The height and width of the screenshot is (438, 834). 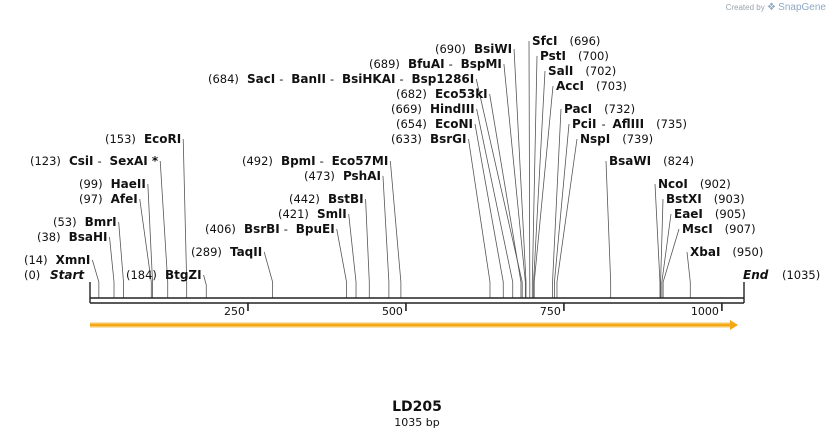 What do you see at coordinates (360, 161) in the screenshot?
I see `enzyme-label-eco57mi: Eco57MI` at bounding box center [360, 161].